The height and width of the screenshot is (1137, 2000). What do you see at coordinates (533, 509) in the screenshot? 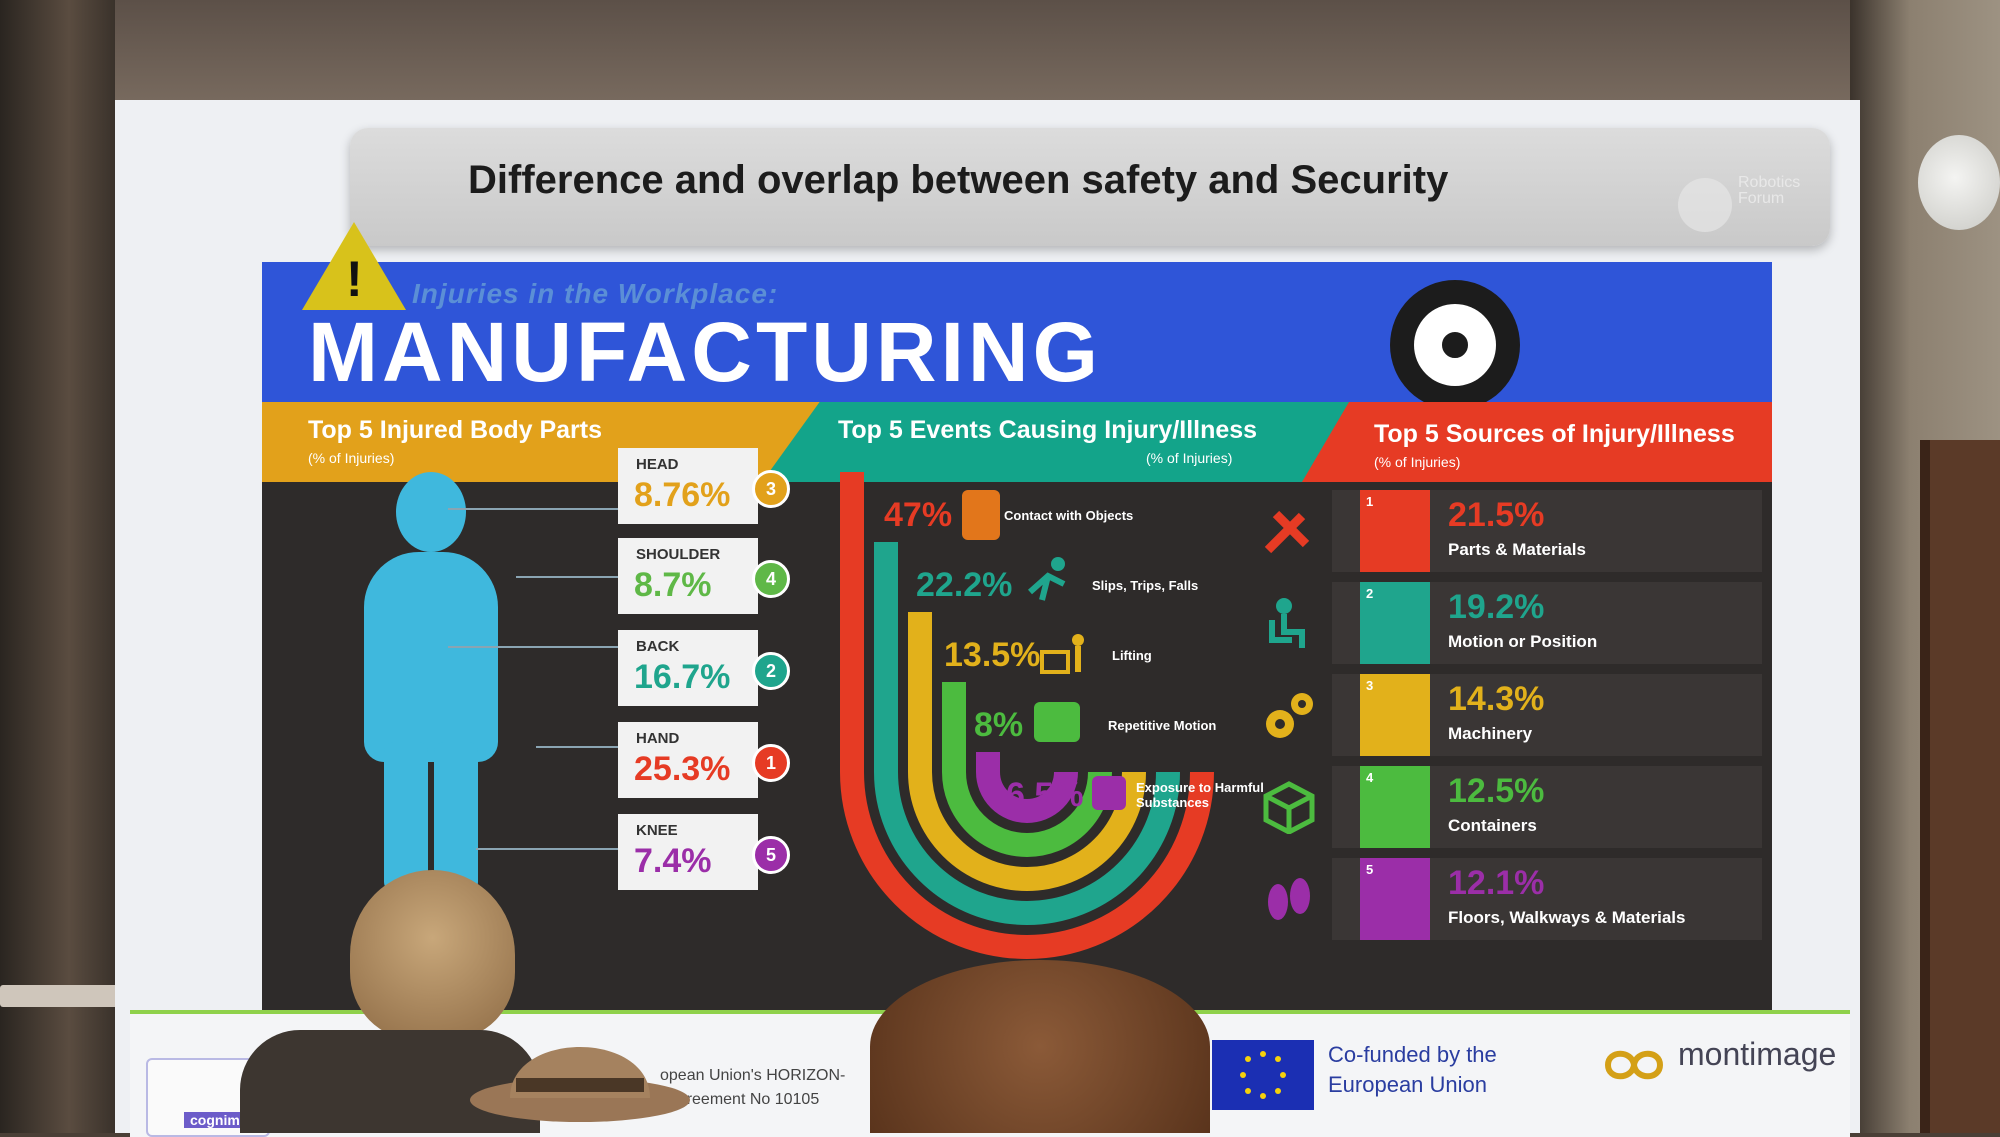
I see `leader-line-head` at bounding box center [533, 509].